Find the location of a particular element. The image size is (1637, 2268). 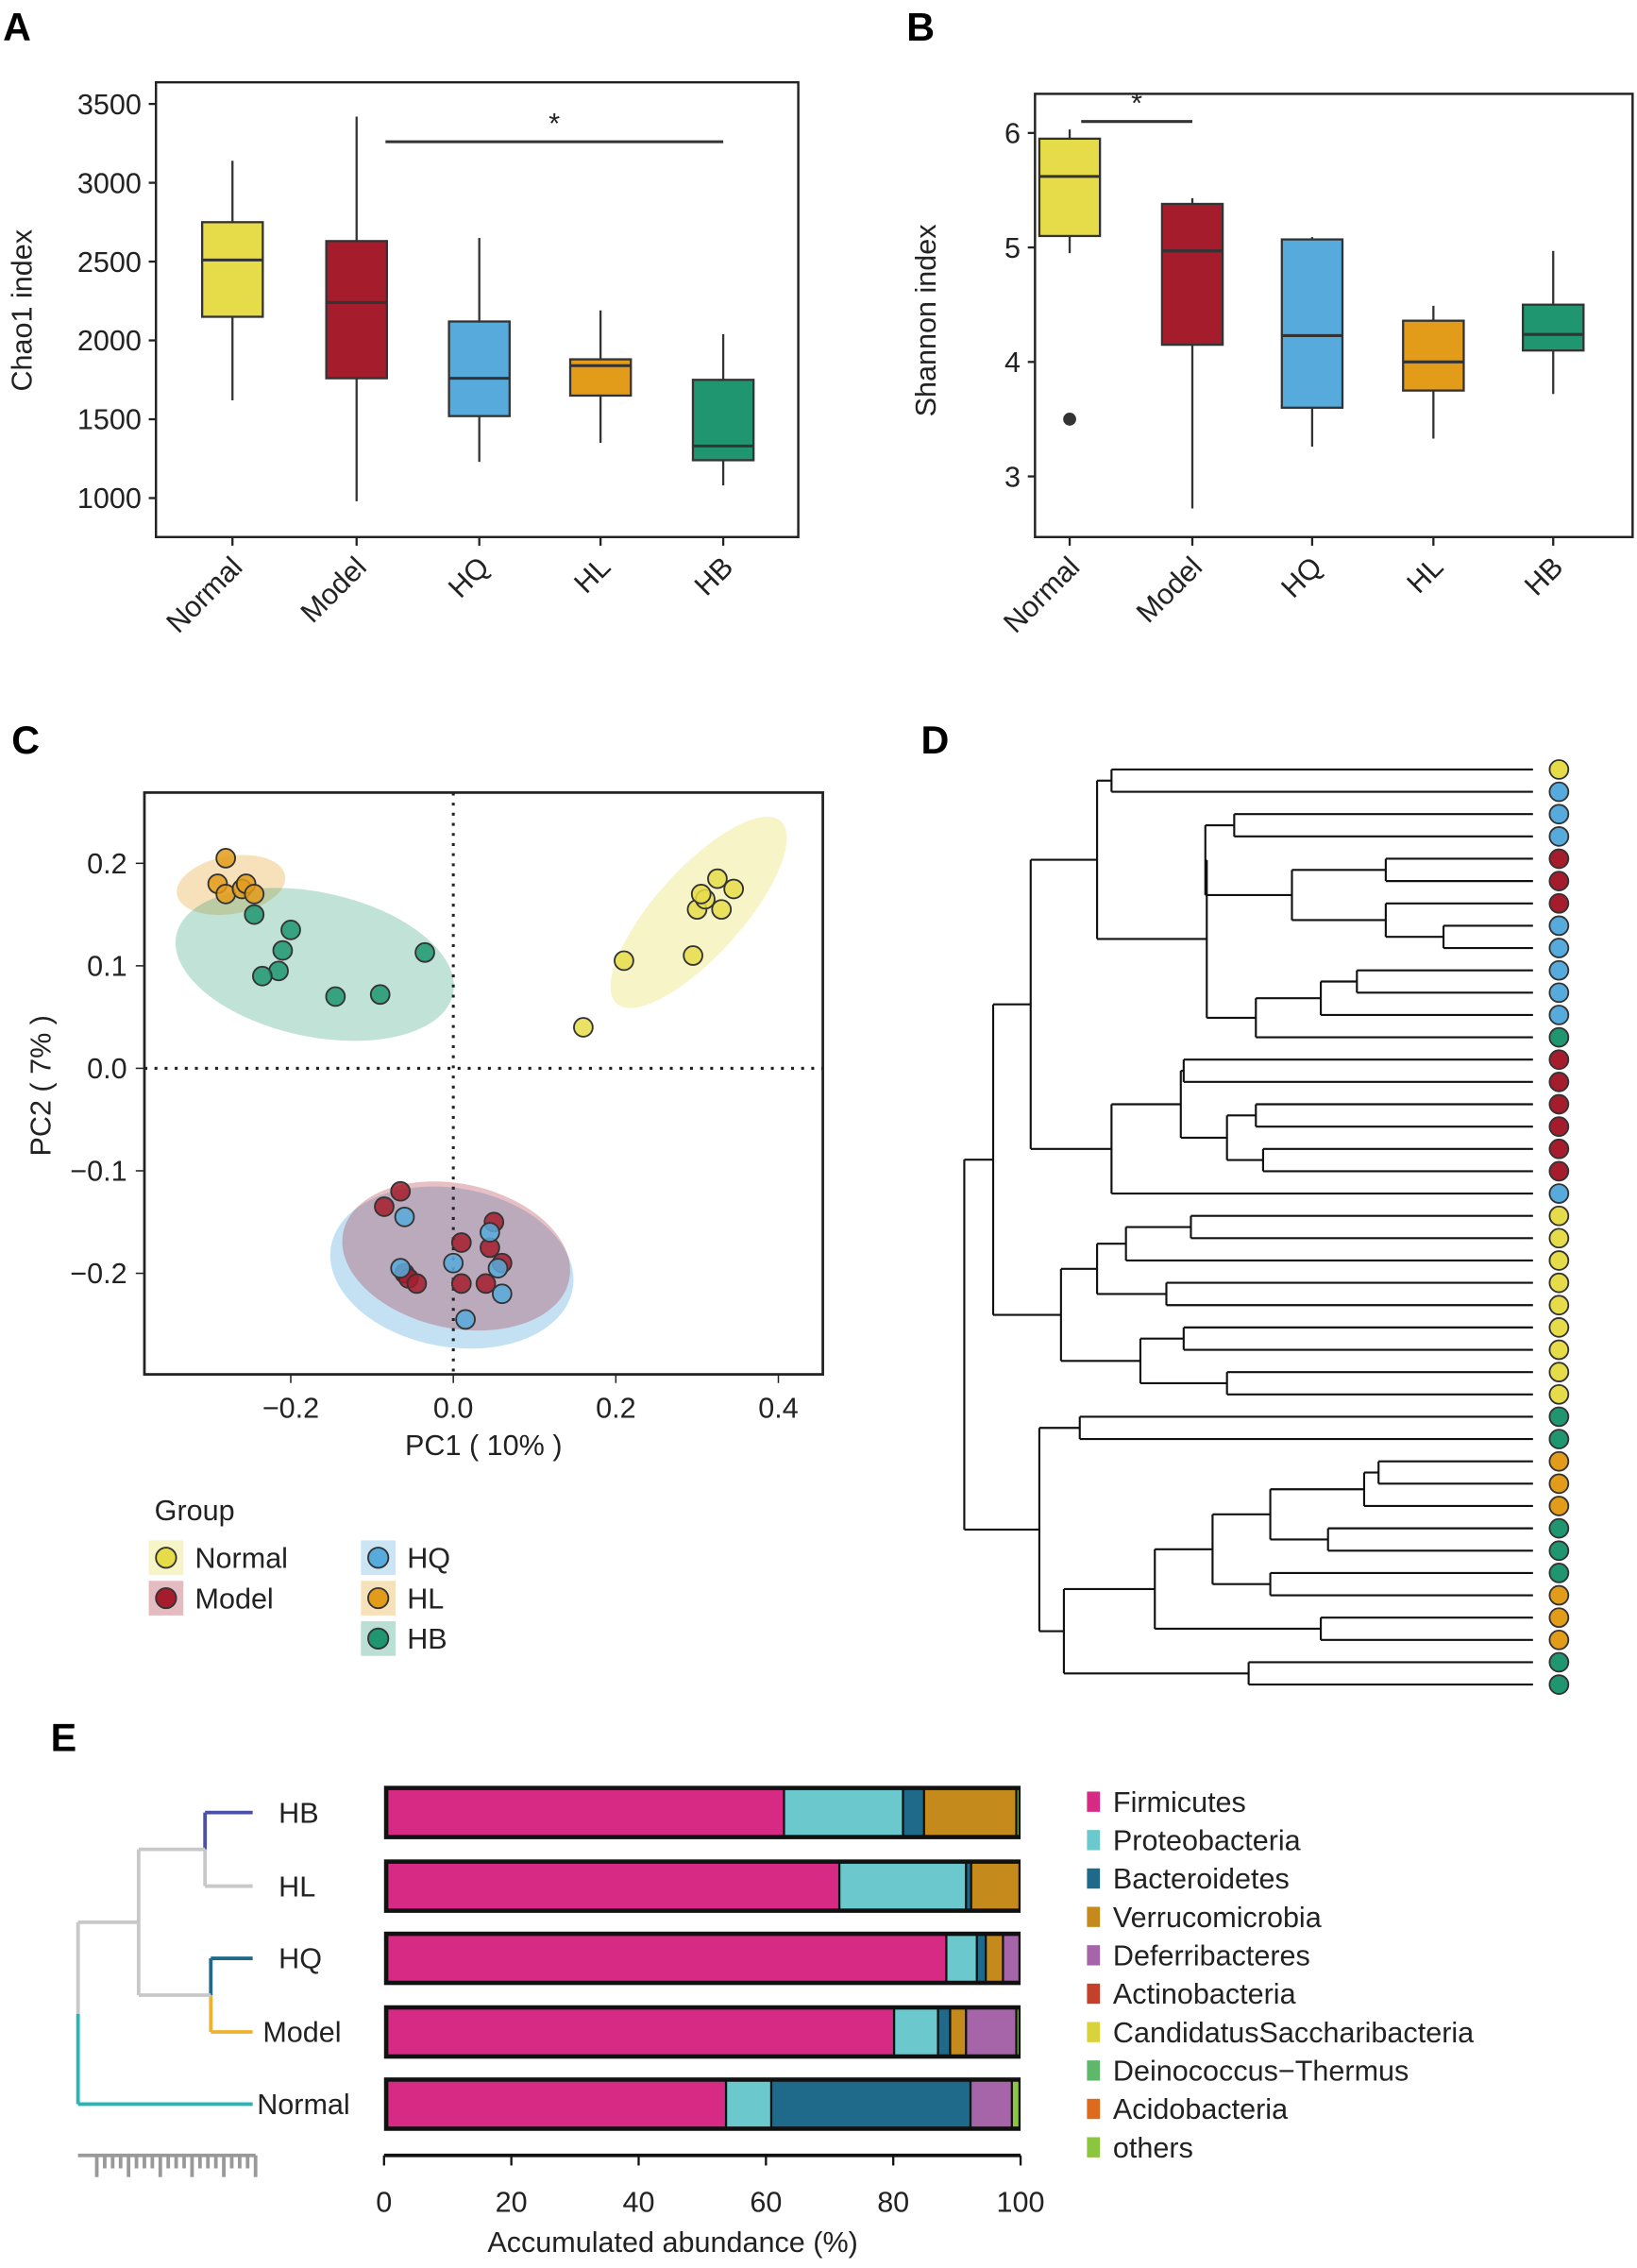

category-label-normal: Normal is located at coordinates (303, 2105).